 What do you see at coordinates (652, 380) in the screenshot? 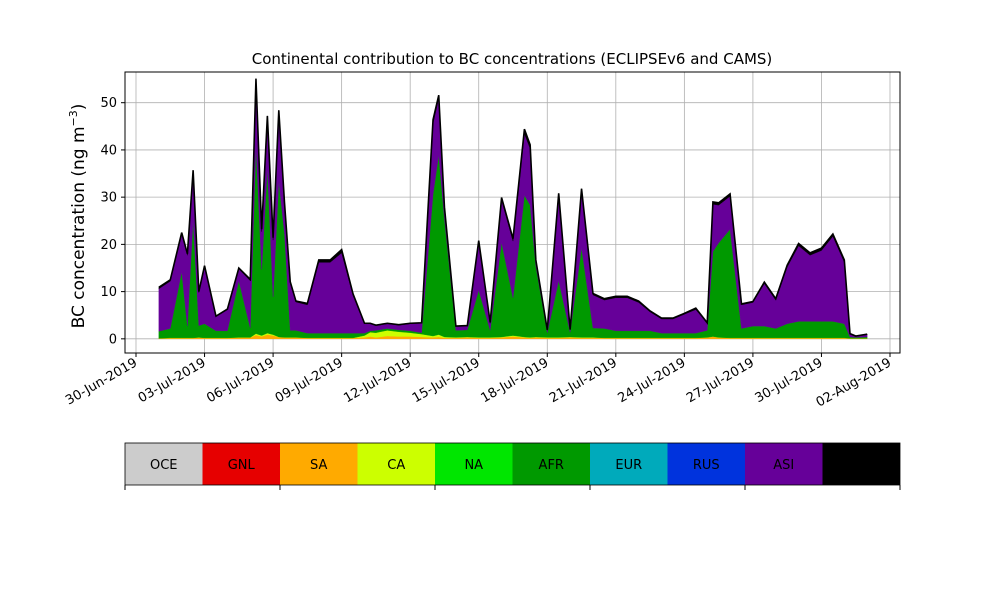
I see `x-tick-label: 24-Jul-2019` at bounding box center [652, 380].